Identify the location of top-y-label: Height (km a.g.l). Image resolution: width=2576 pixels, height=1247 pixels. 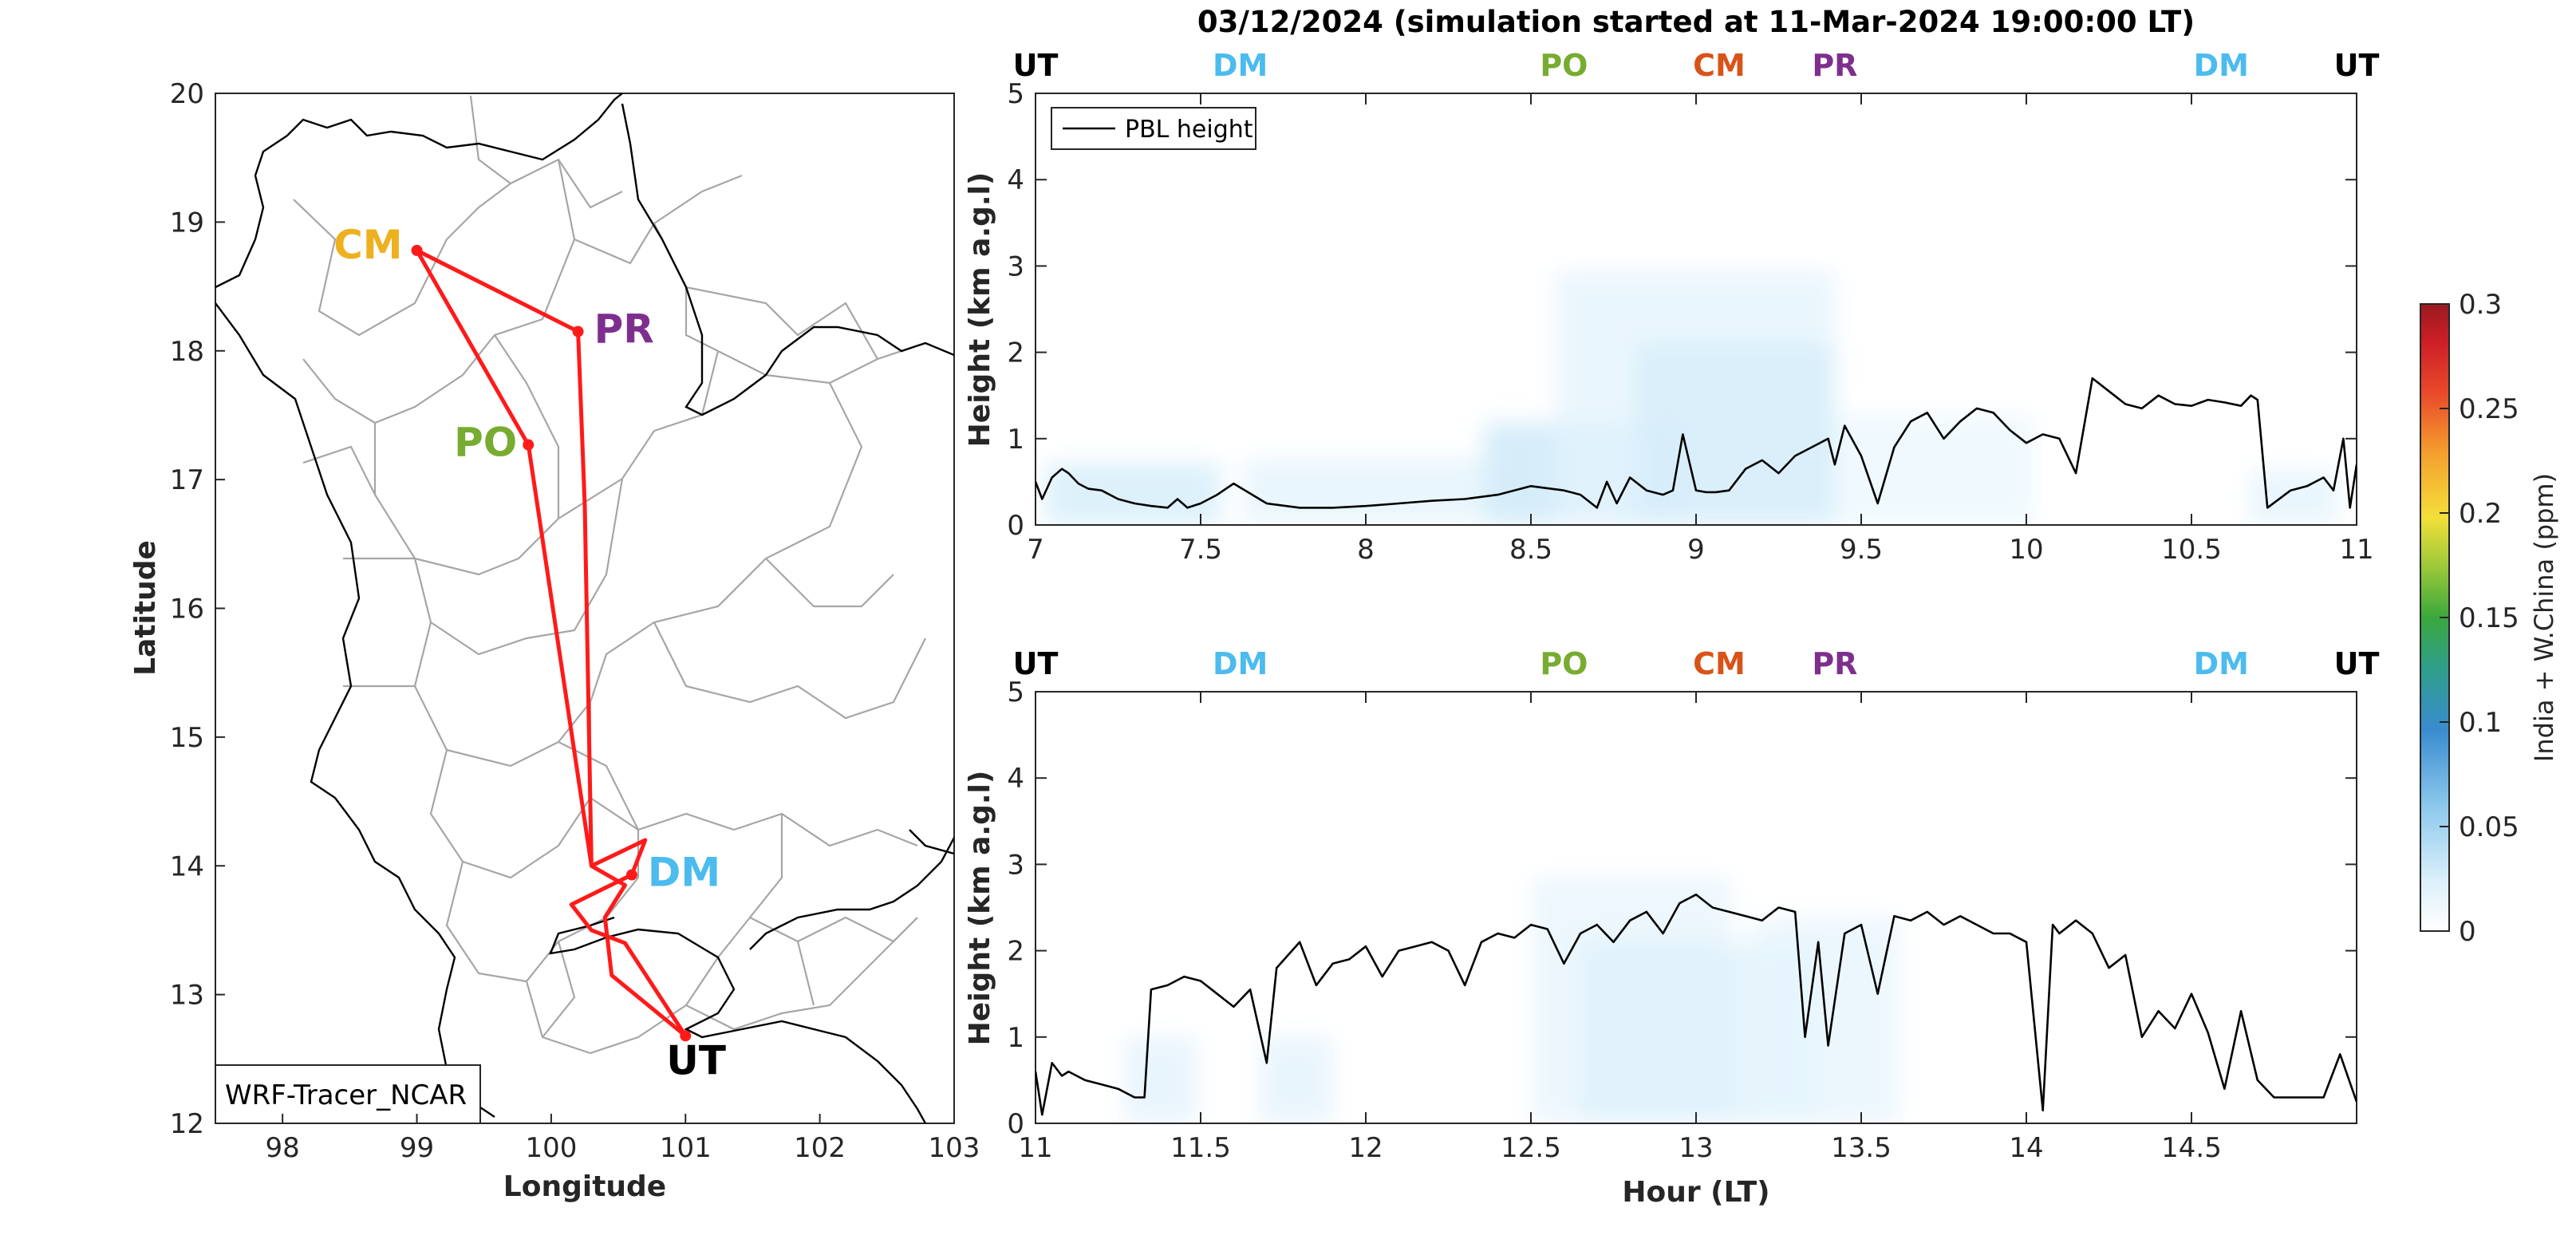
(980, 310).